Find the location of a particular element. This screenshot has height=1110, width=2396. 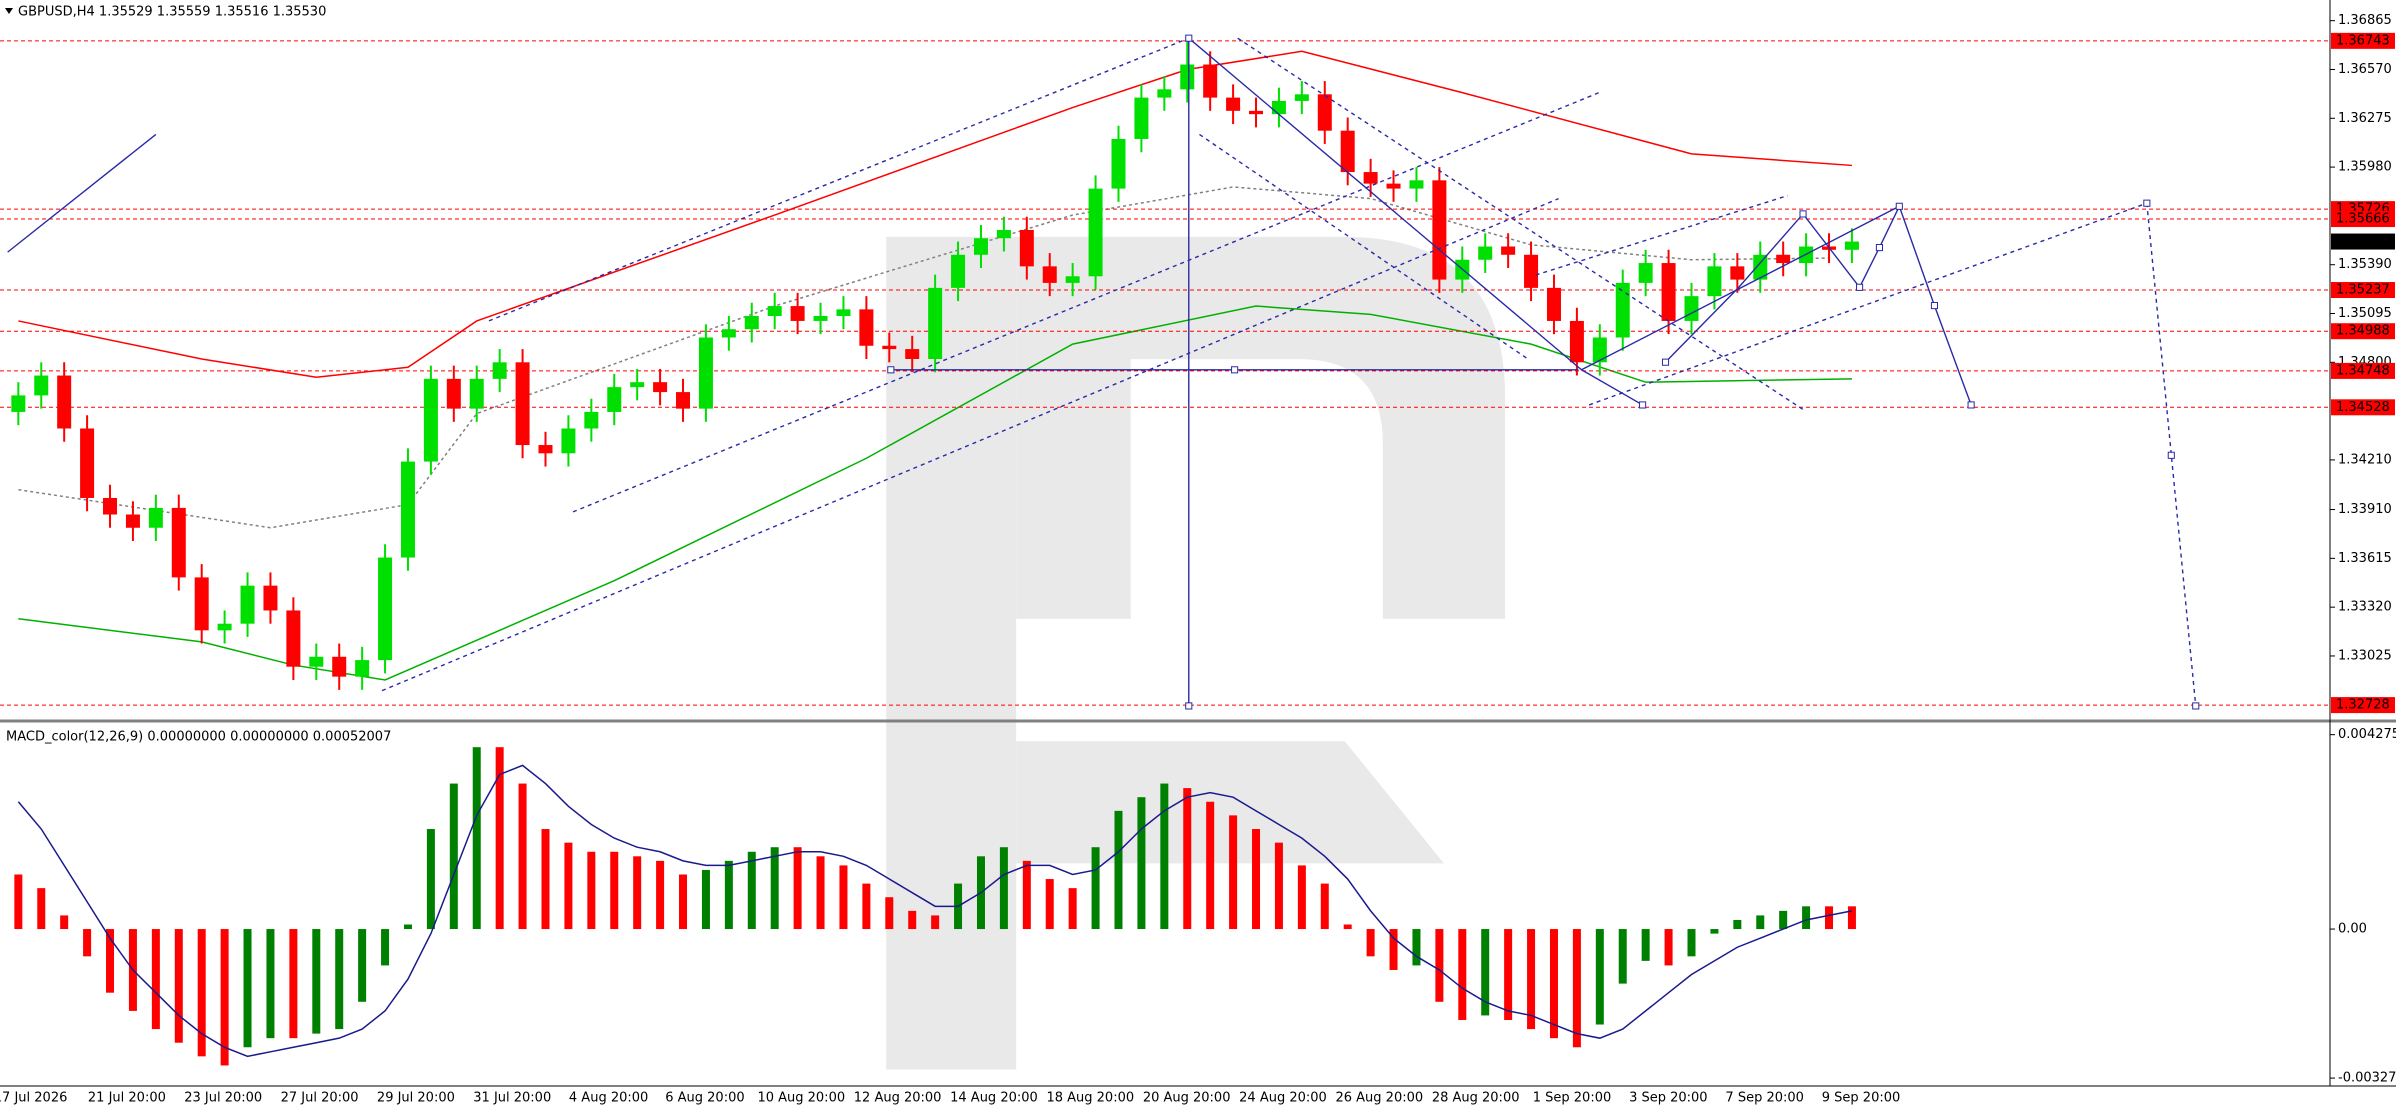

x-tick-label: 21 Jul 20:00 is located at coordinates (127, 1098).